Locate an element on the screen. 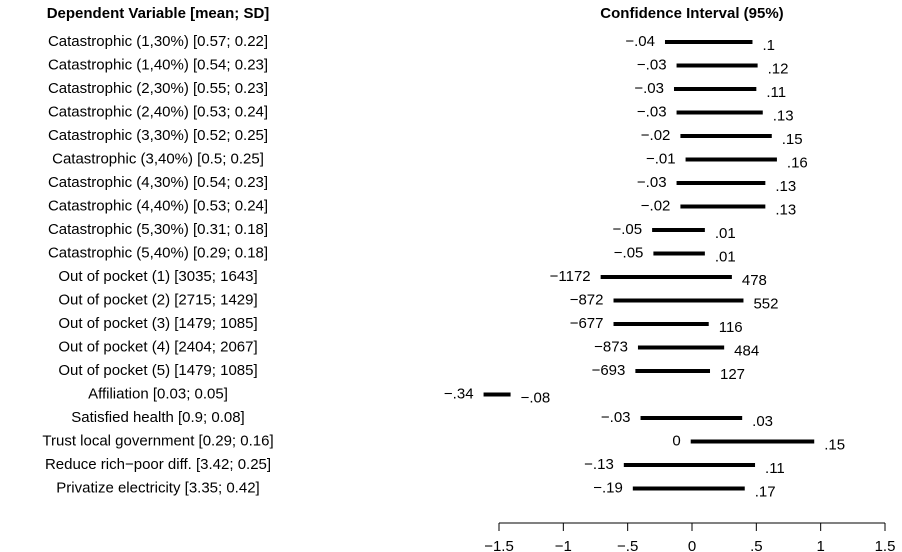 The width and height of the screenshot is (902, 552). upper-label: 484 is located at coordinates (746, 350).